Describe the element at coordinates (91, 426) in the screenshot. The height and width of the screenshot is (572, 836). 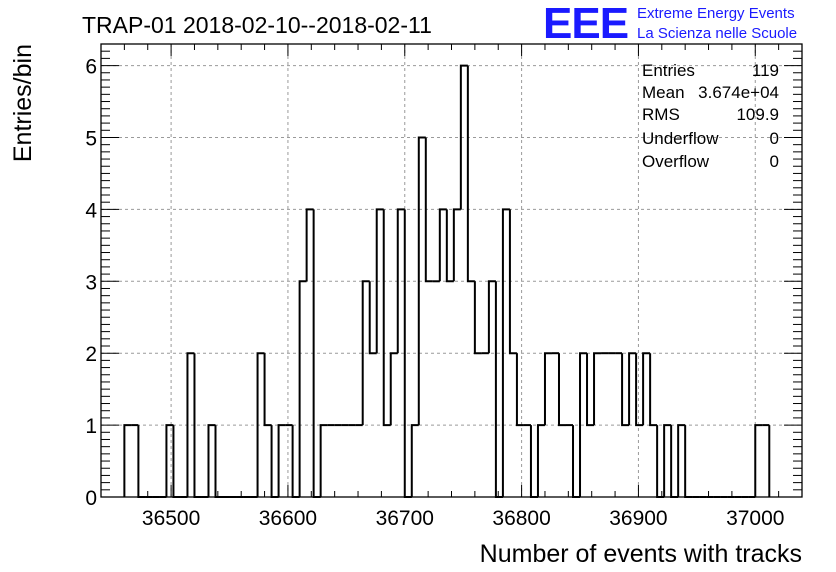
I see `y-tick-label: 1` at that location.